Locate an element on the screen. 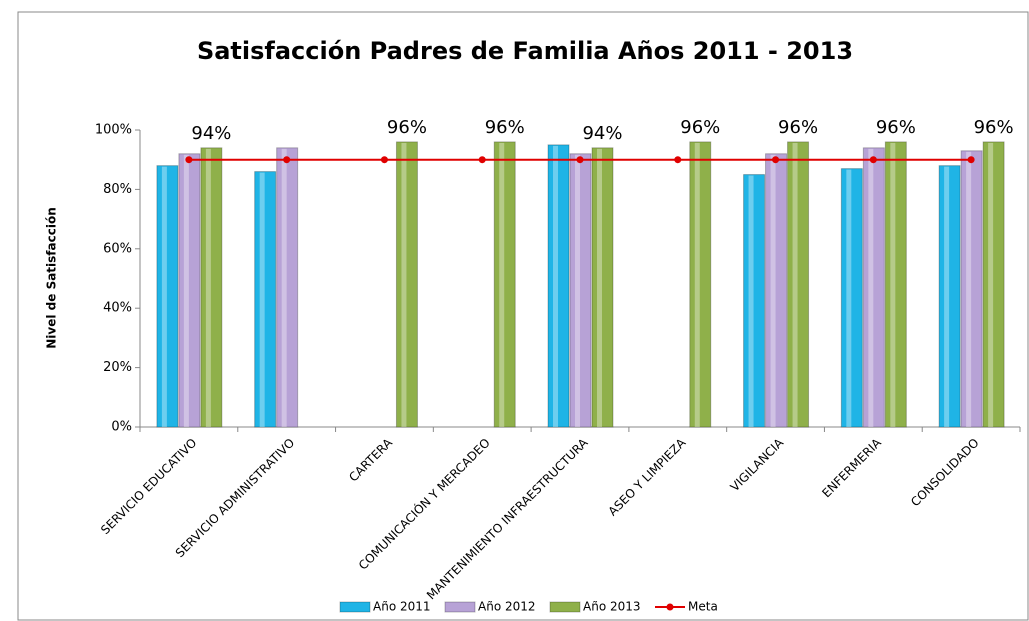 Image resolution: width=1029 pixels, height=621 pixels. y-tick-label: 80% is located at coordinates (117, 189).